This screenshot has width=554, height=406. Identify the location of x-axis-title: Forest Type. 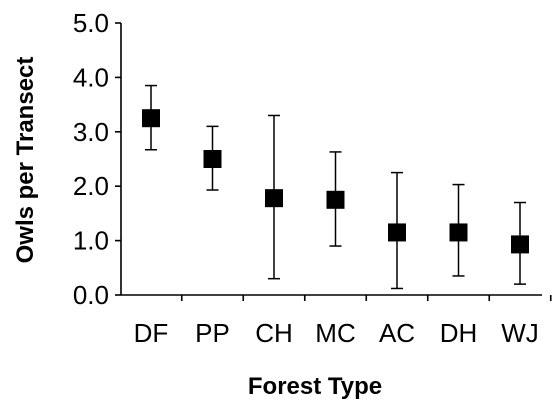
(315, 386).